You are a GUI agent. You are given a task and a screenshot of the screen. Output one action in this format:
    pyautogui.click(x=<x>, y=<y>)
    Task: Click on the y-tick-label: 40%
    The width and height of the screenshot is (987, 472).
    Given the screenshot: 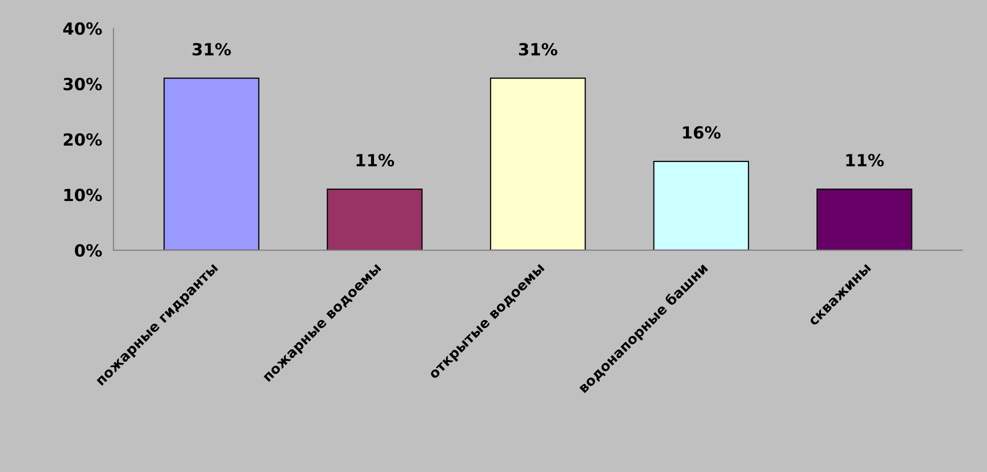 What is the action you would take?
    pyautogui.click(x=82, y=28)
    